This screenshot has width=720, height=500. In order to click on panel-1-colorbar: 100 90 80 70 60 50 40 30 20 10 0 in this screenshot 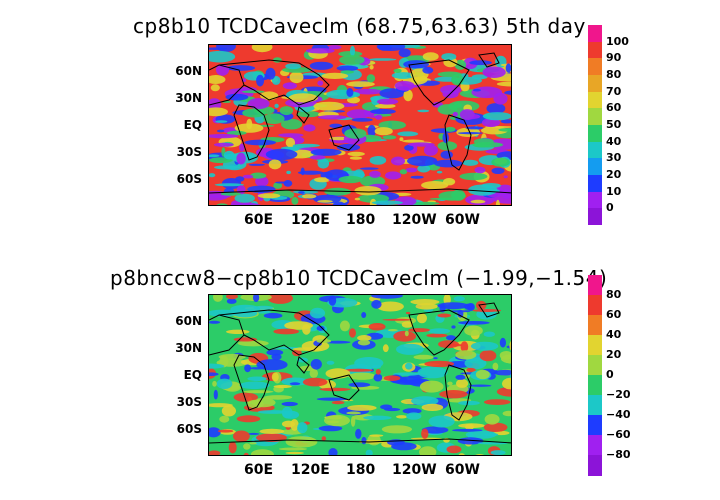, I will do `click(608, 125)`.